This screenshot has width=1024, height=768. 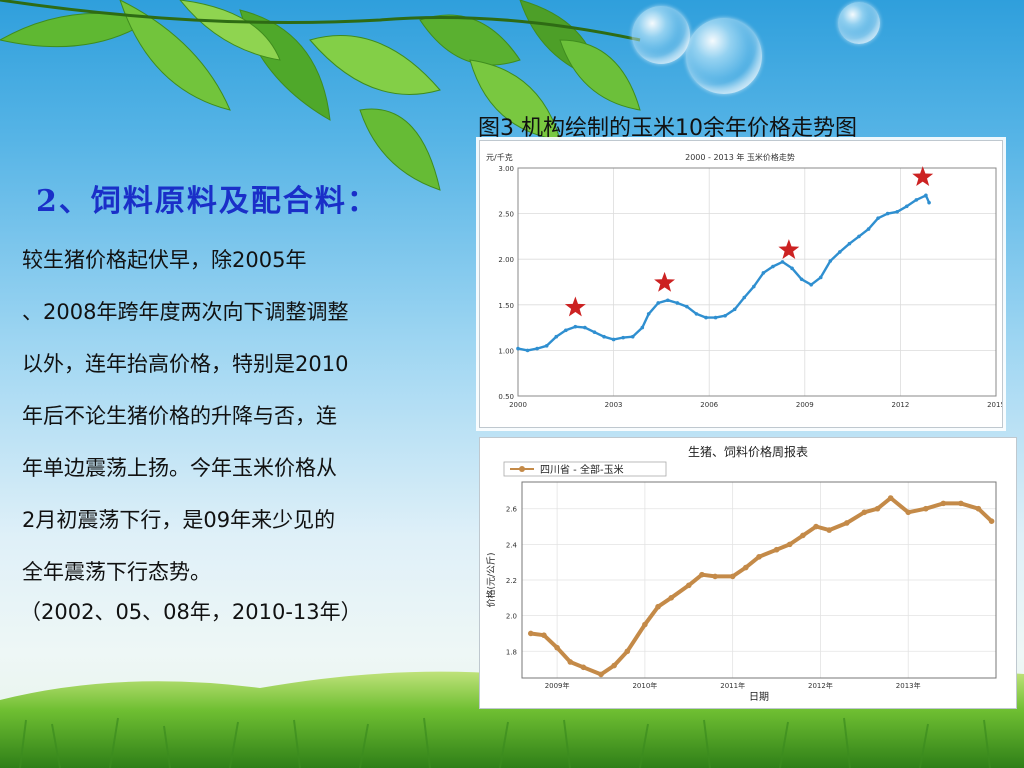 I want to click on x-tick-label: 2011年, so click(x=732, y=685).